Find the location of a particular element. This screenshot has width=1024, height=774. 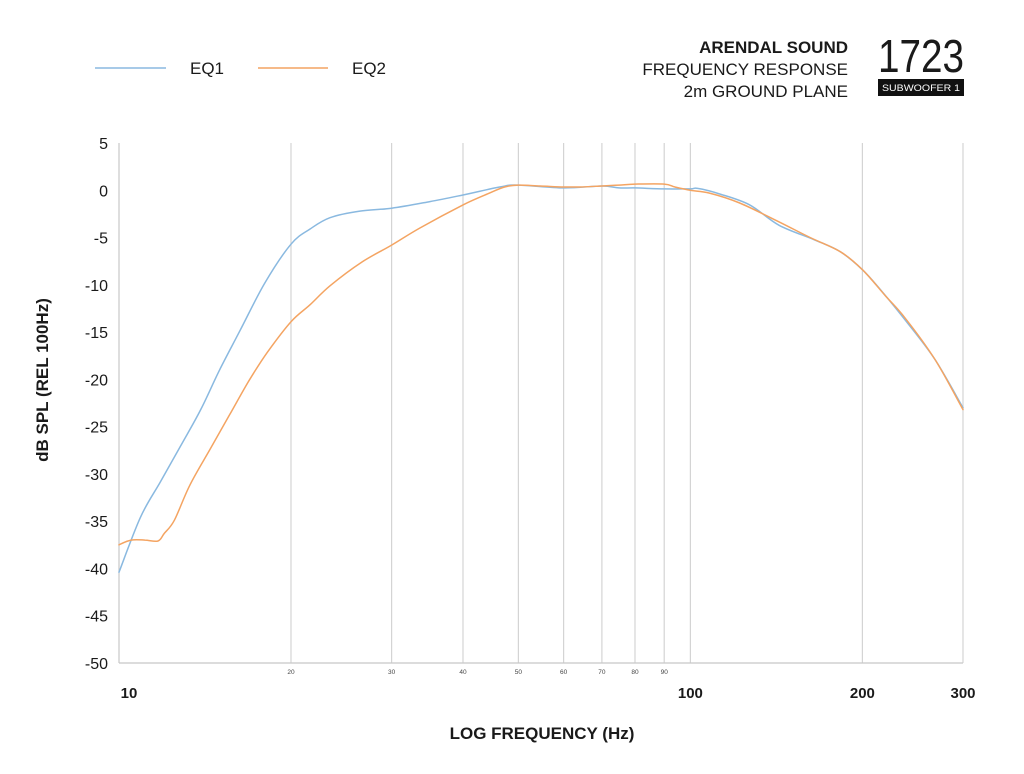

x-major-tick-label: 10 is located at coordinates (129, 693).